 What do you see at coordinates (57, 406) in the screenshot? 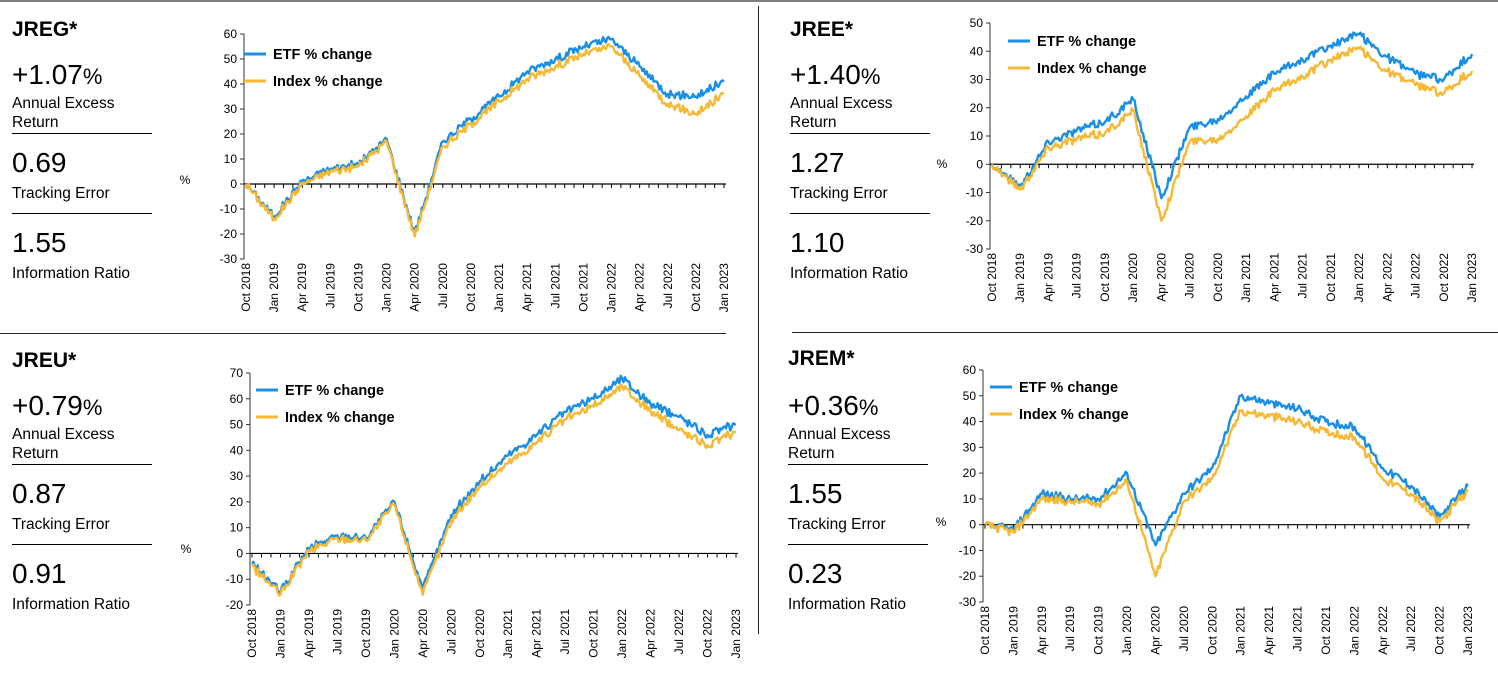
I see `annual-excess-return-value: +0.79%` at bounding box center [57, 406].